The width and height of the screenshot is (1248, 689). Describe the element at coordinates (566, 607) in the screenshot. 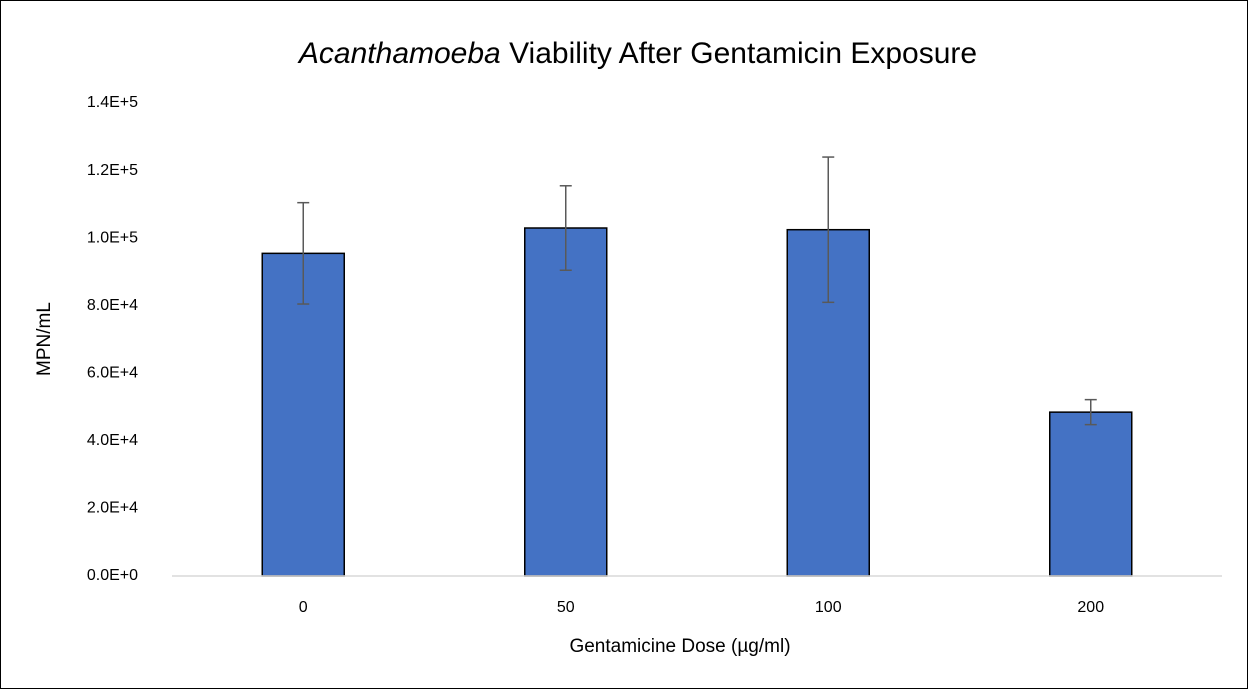

I see `x-tick-label: 50` at that location.